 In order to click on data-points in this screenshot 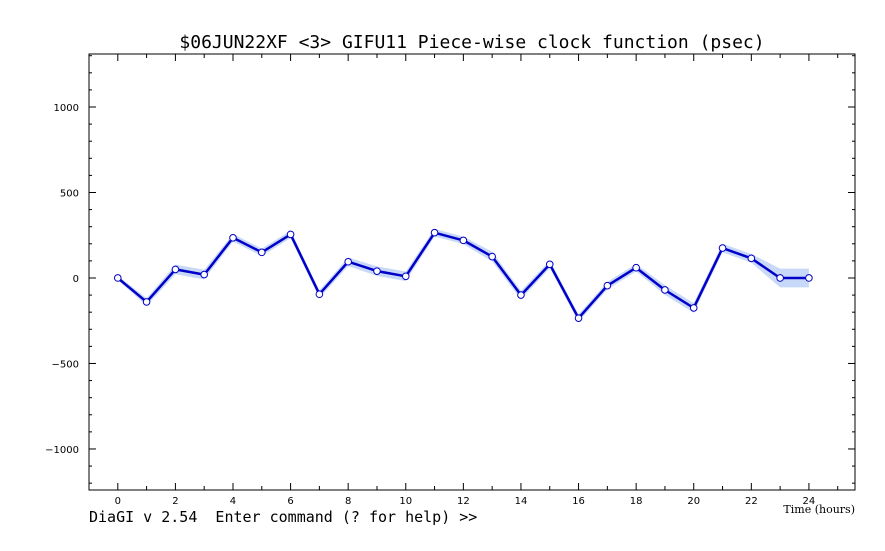, I will do `click(463, 275)`.